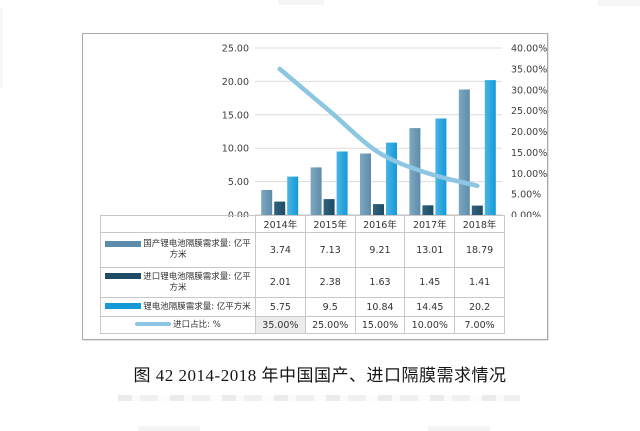 The height and width of the screenshot is (431, 640). What do you see at coordinates (235, 115) in the screenshot?
I see `left-axis-tick: 15.00` at bounding box center [235, 115].